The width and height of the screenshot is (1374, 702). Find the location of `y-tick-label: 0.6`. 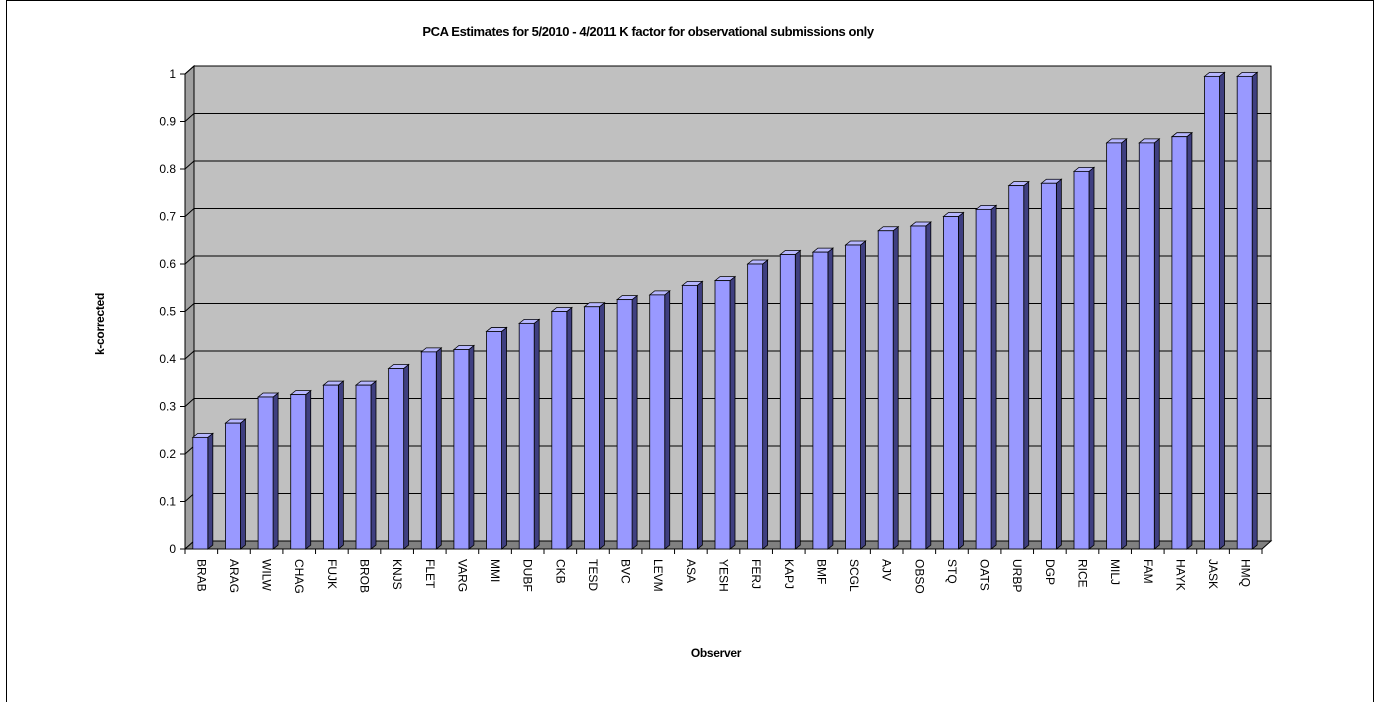

y-tick-label: 0.6 is located at coordinates (167, 264).